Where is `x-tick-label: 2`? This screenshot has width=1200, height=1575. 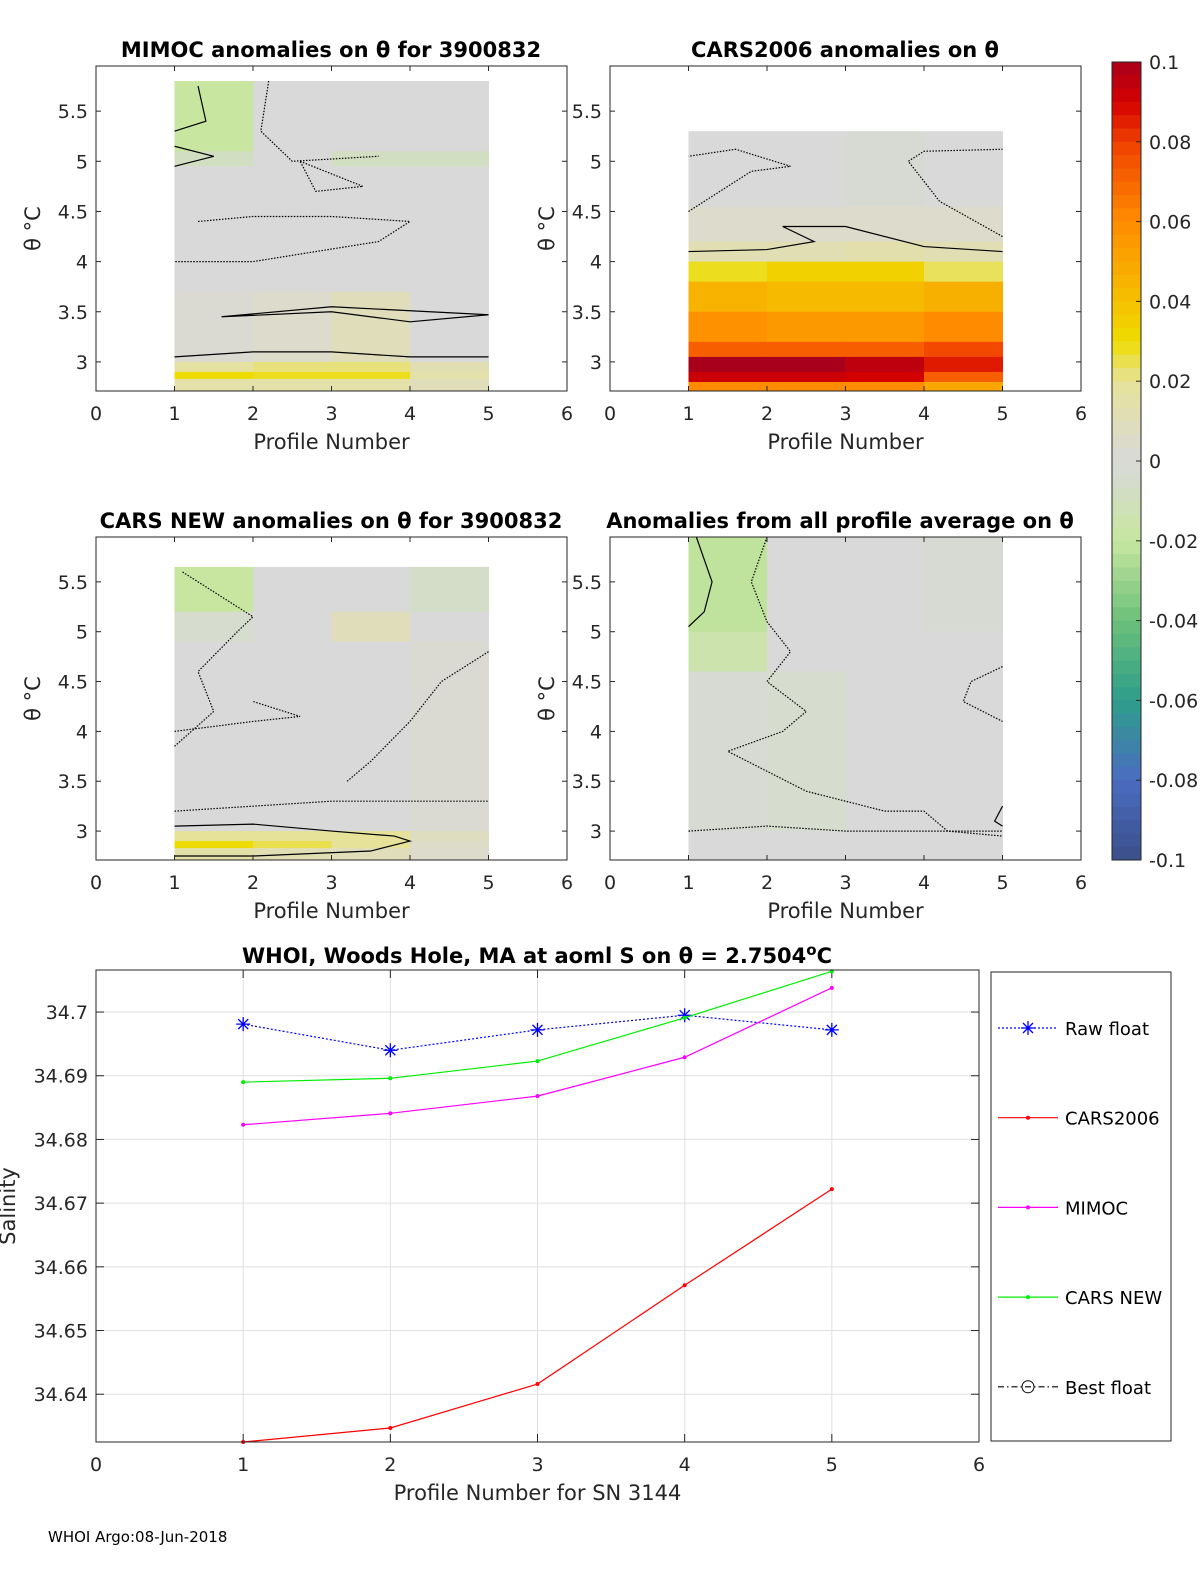
x-tick-label: 2 is located at coordinates (253, 883).